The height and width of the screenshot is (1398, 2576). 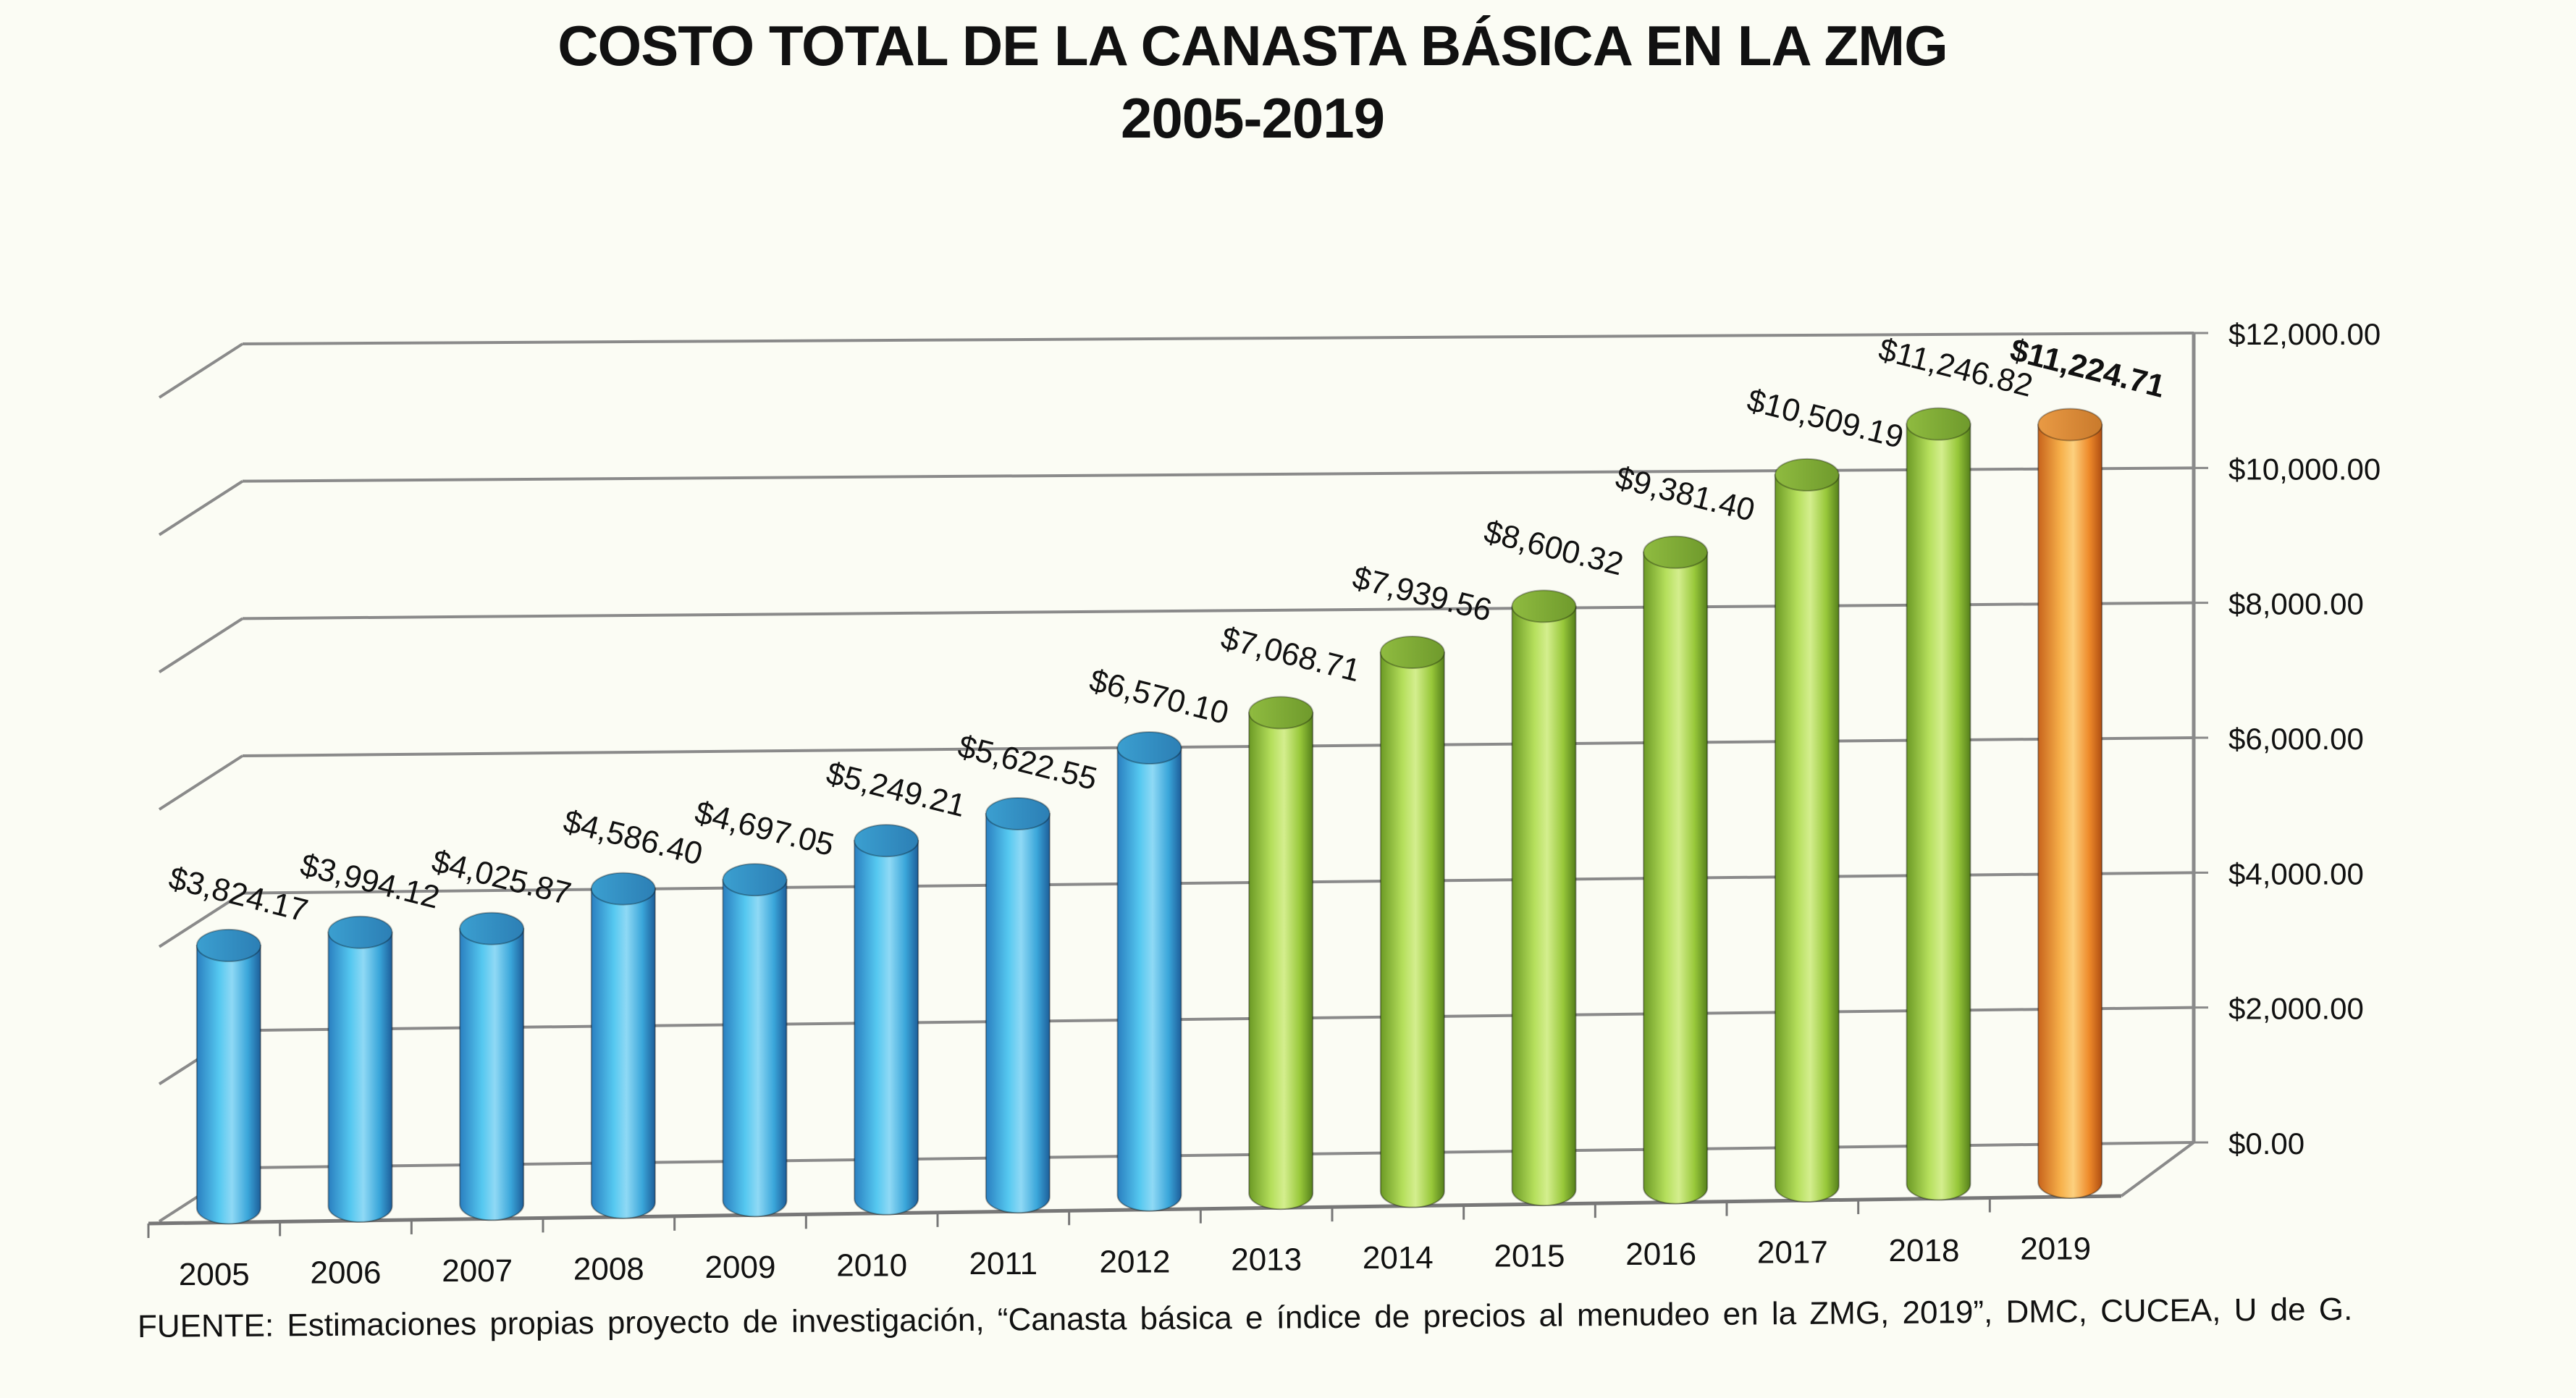 I want to click on x-tick-label: 2009, so click(x=740, y=1267).